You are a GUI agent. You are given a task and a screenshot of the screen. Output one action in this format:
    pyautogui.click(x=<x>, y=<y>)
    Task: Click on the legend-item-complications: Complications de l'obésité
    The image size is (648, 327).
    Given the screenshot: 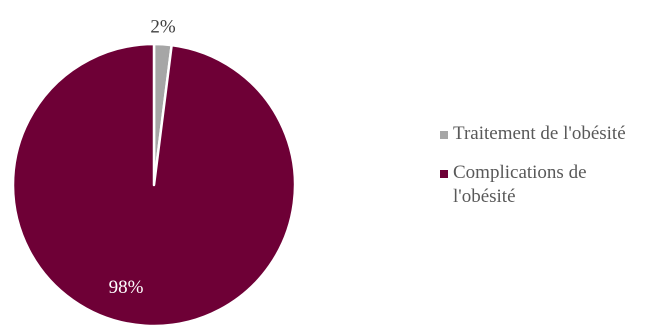 What is the action you would take?
    pyautogui.click(x=542, y=185)
    